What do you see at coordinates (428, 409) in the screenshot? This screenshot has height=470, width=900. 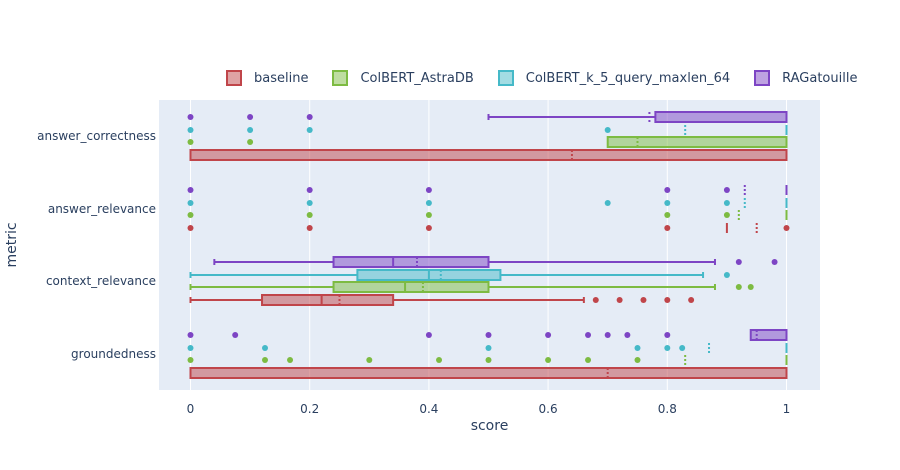 I see `x-tick-label: 0.4` at bounding box center [428, 409].